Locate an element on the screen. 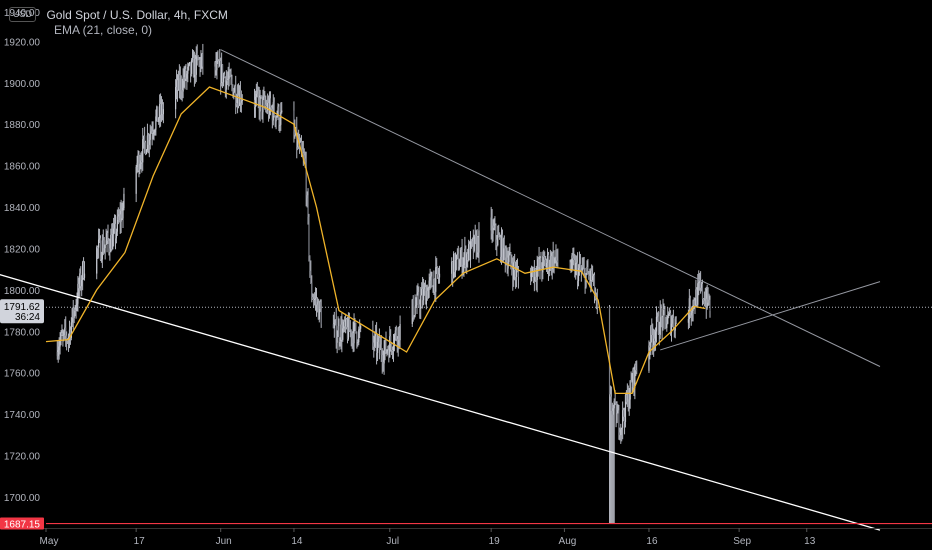 The image size is (932, 550). x-tick-label: 16 is located at coordinates (652, 541).